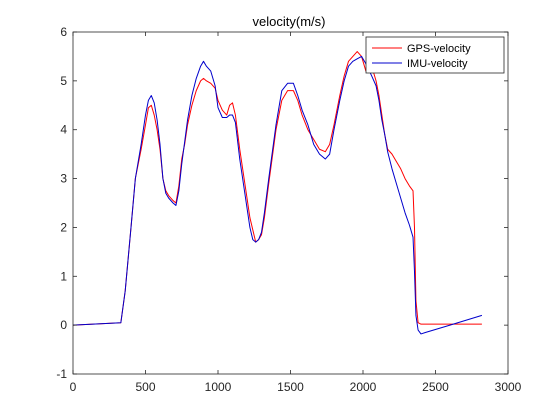  What do you see at coordinates (508, 387) in the screenshot?
I see `x-tick-label: 3000` at bounding box center [508, 387].